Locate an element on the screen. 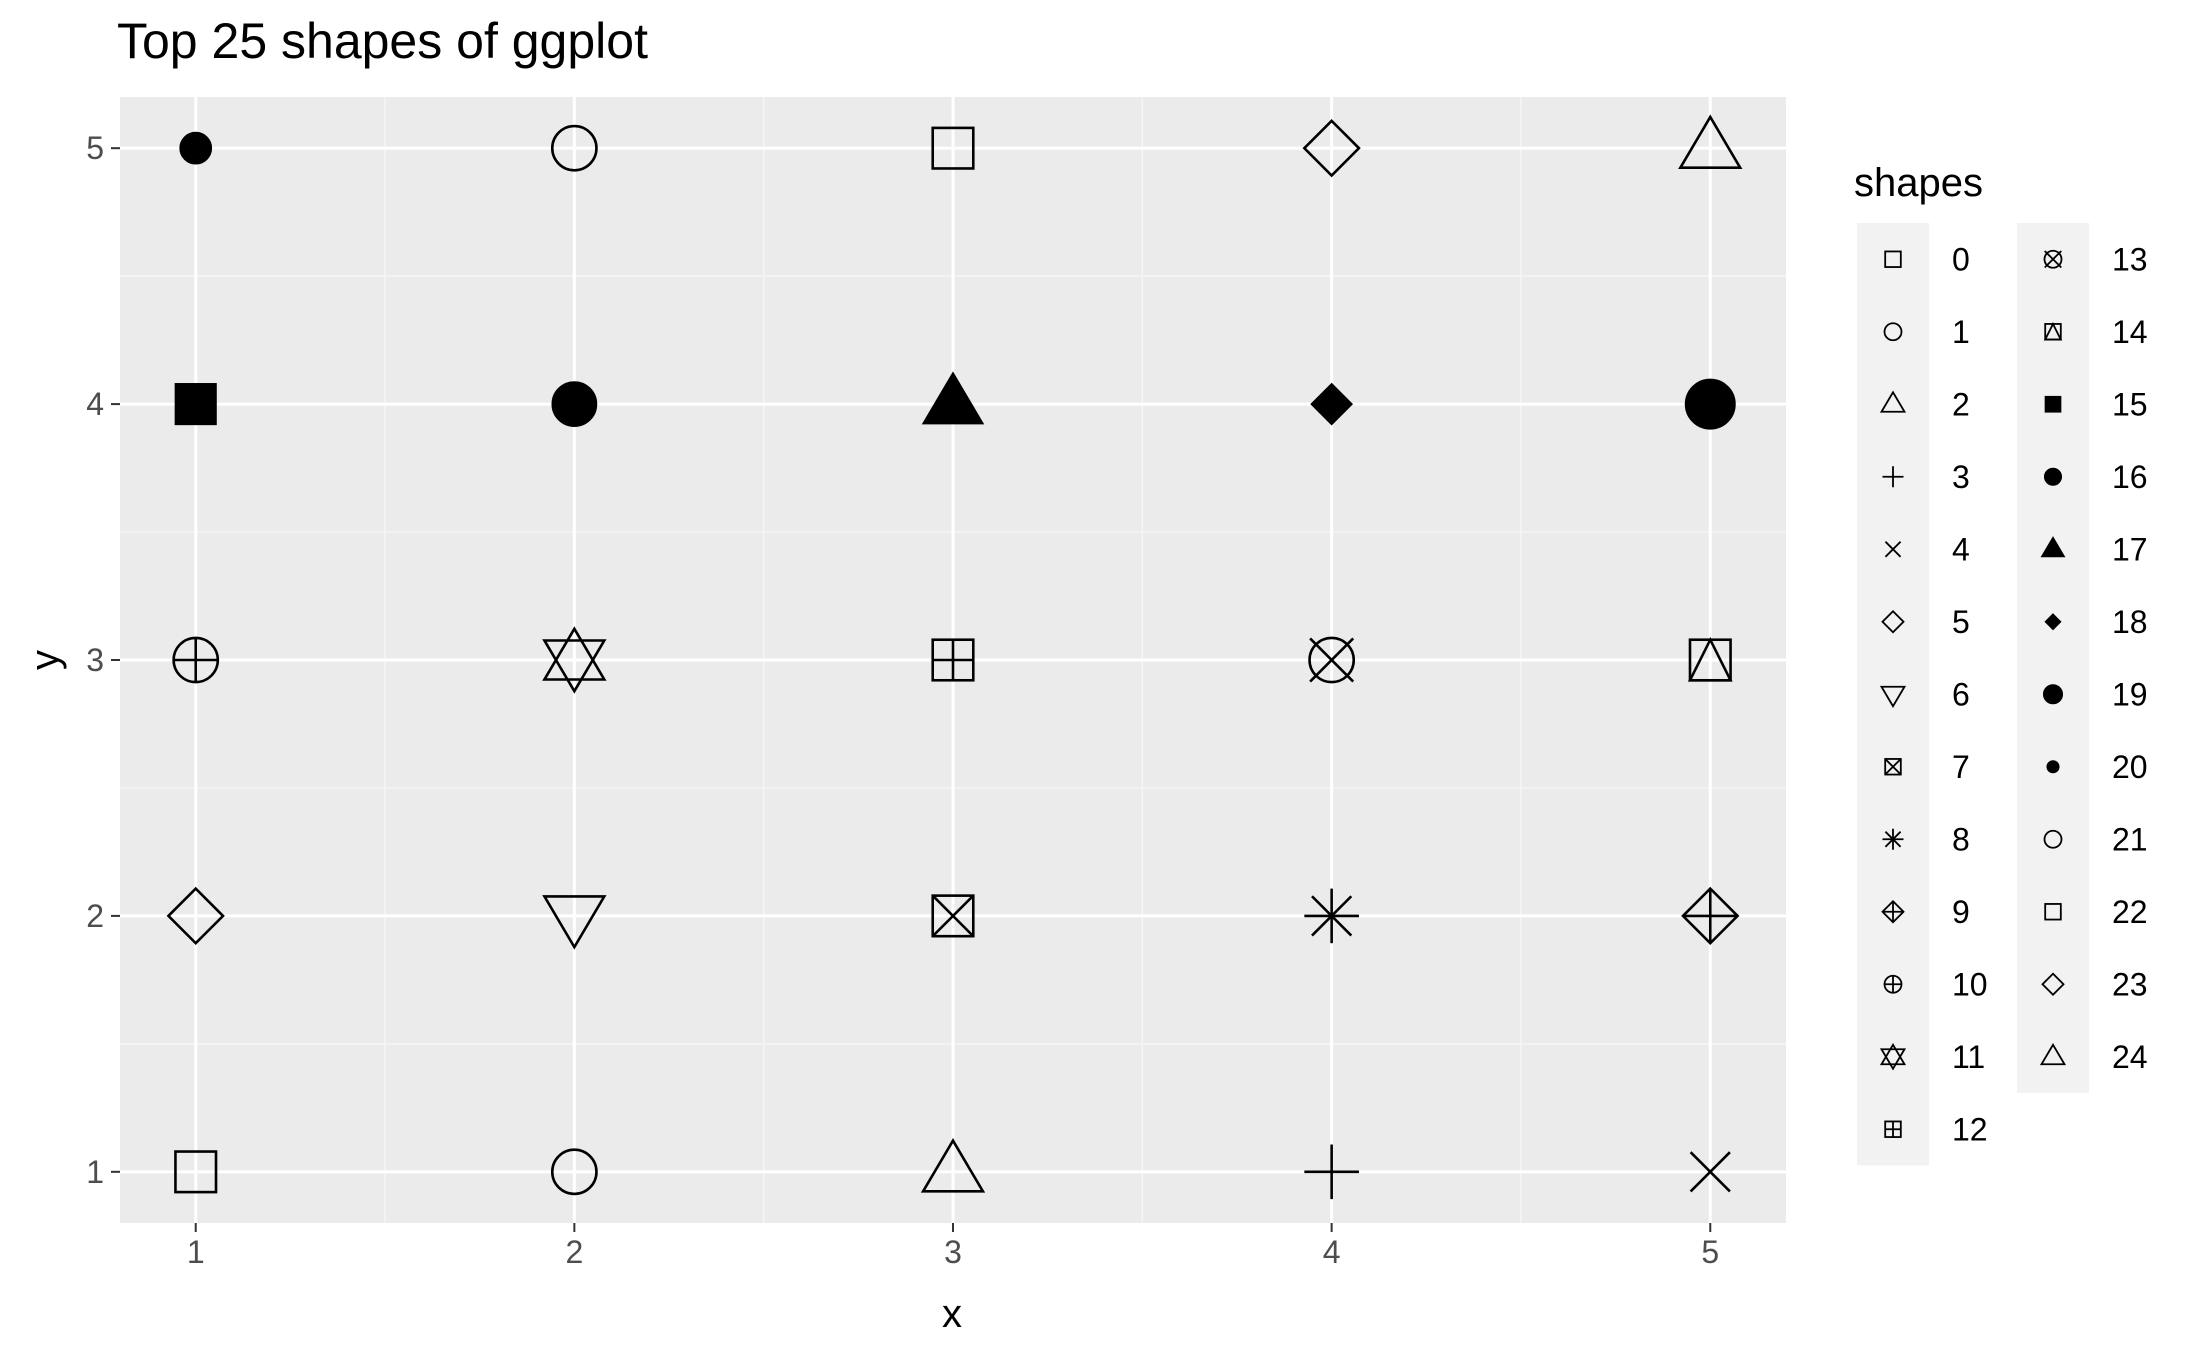  legend-label: 6 is located at coordinates (1961, 694).